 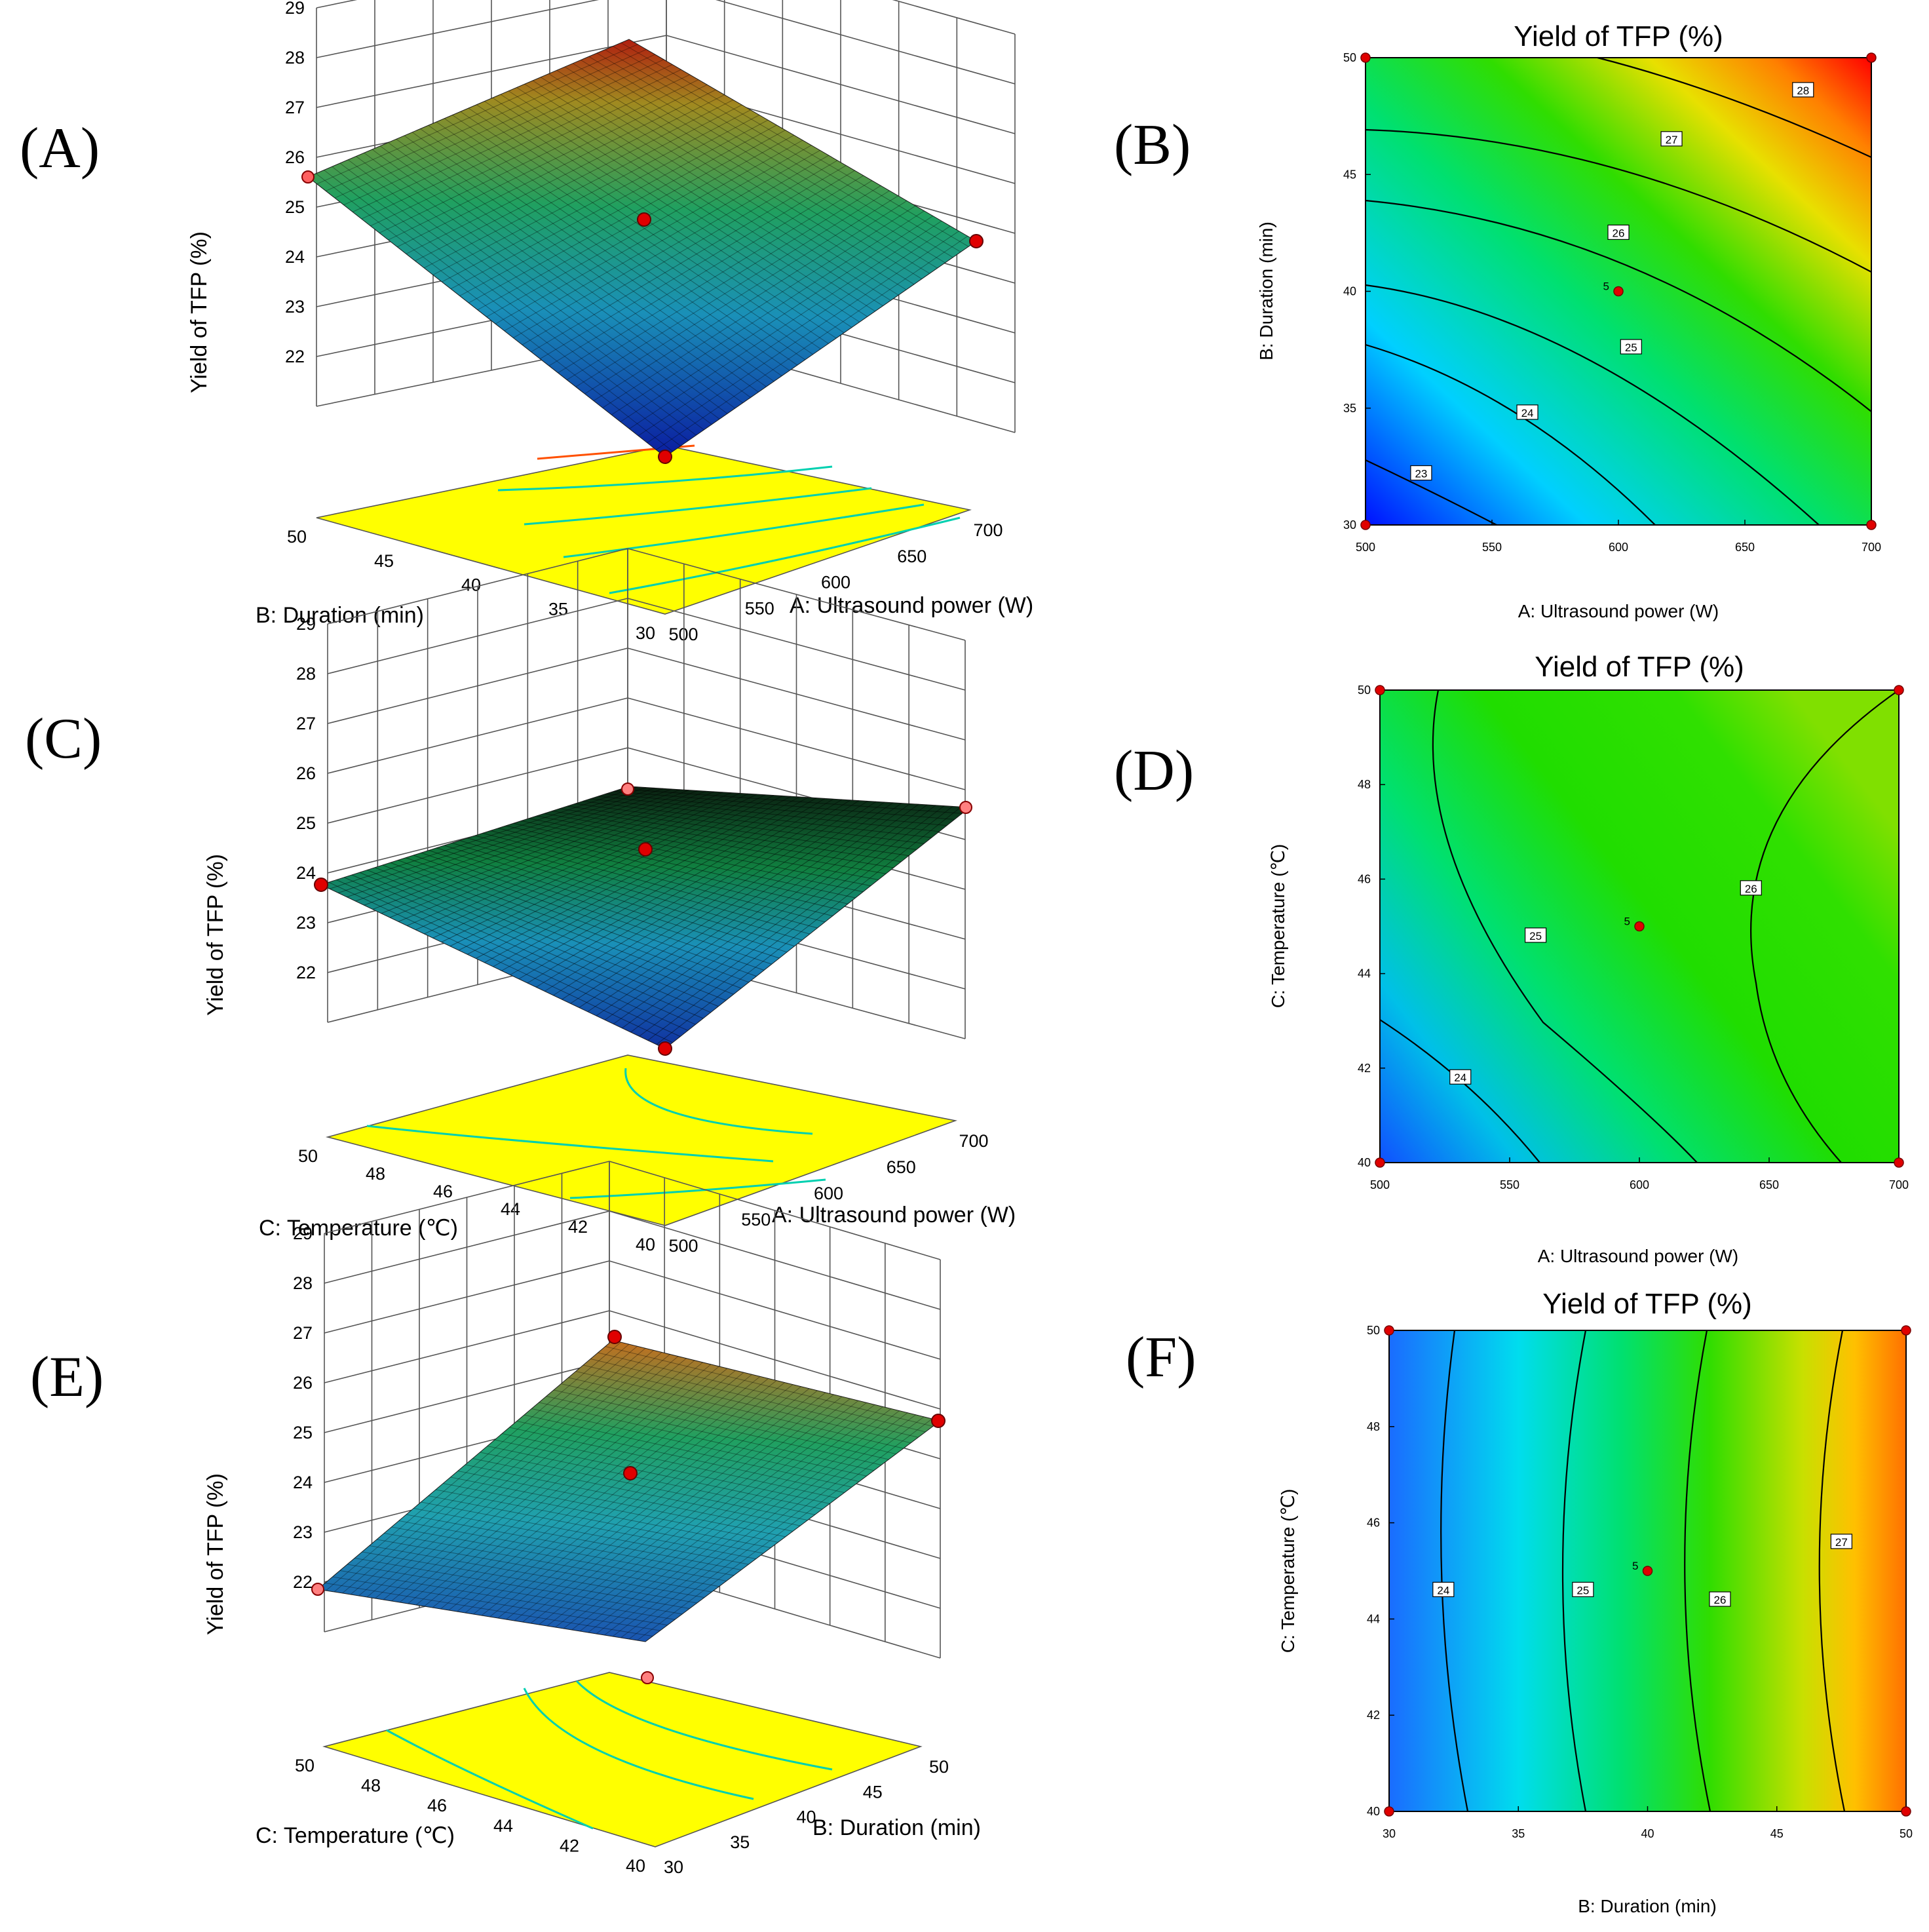 What do you see at coordinates (1639, 667) in the screenshot?
I see `title-d: Yield of TFP (%)` at bounding box center [1639, 667].